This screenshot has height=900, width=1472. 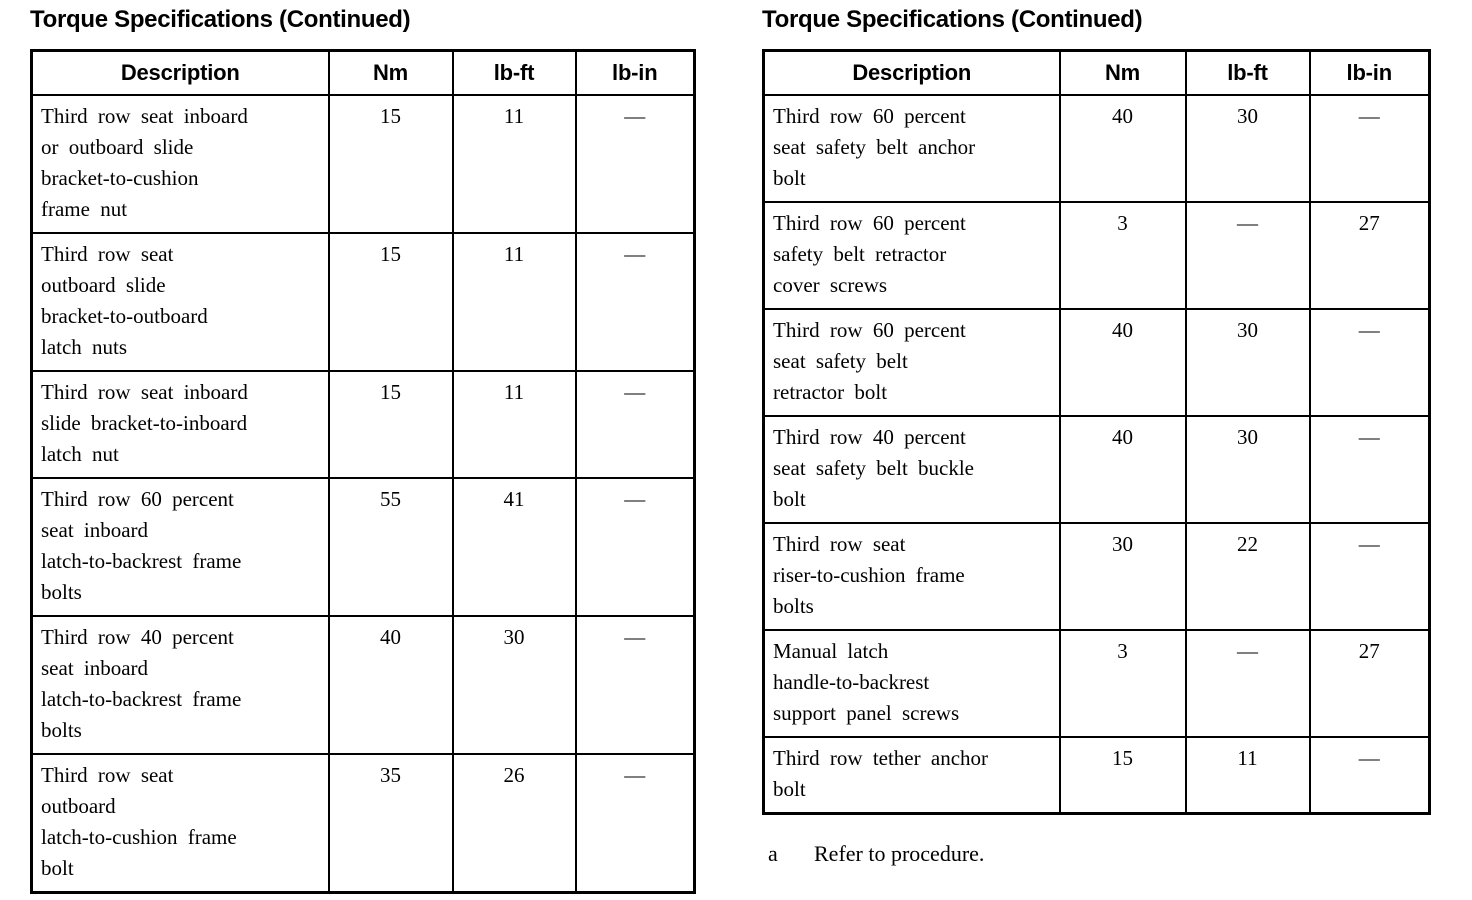 What do you see at coordinates (911, 775) in the screenshot?
I see `description-cell: Third row tether anchor bolt` at bounding box center [911, 775].